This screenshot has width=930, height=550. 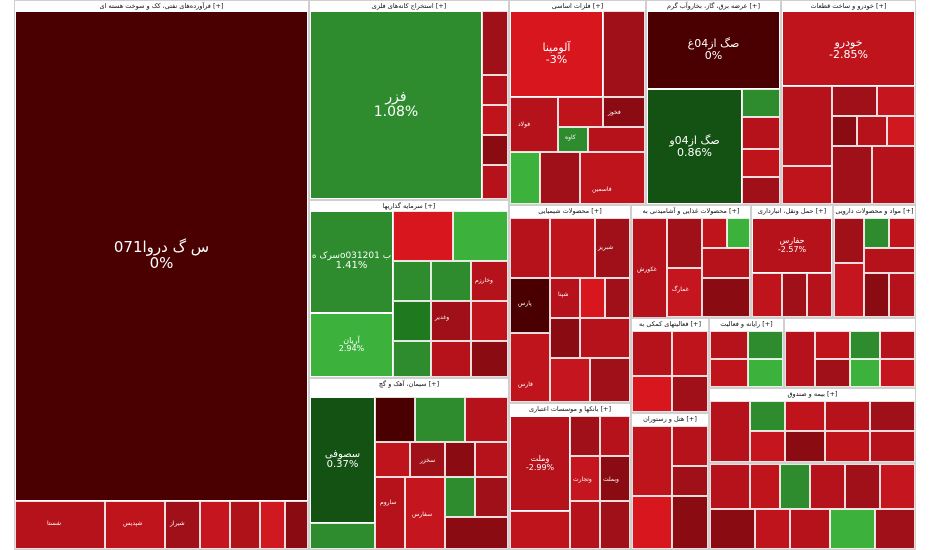 What do you see at coordinates (342, 460) in the screenshot?
I see `stock-tile-sofi: سصوفی 0.37%` at bounding box center [342, 460].